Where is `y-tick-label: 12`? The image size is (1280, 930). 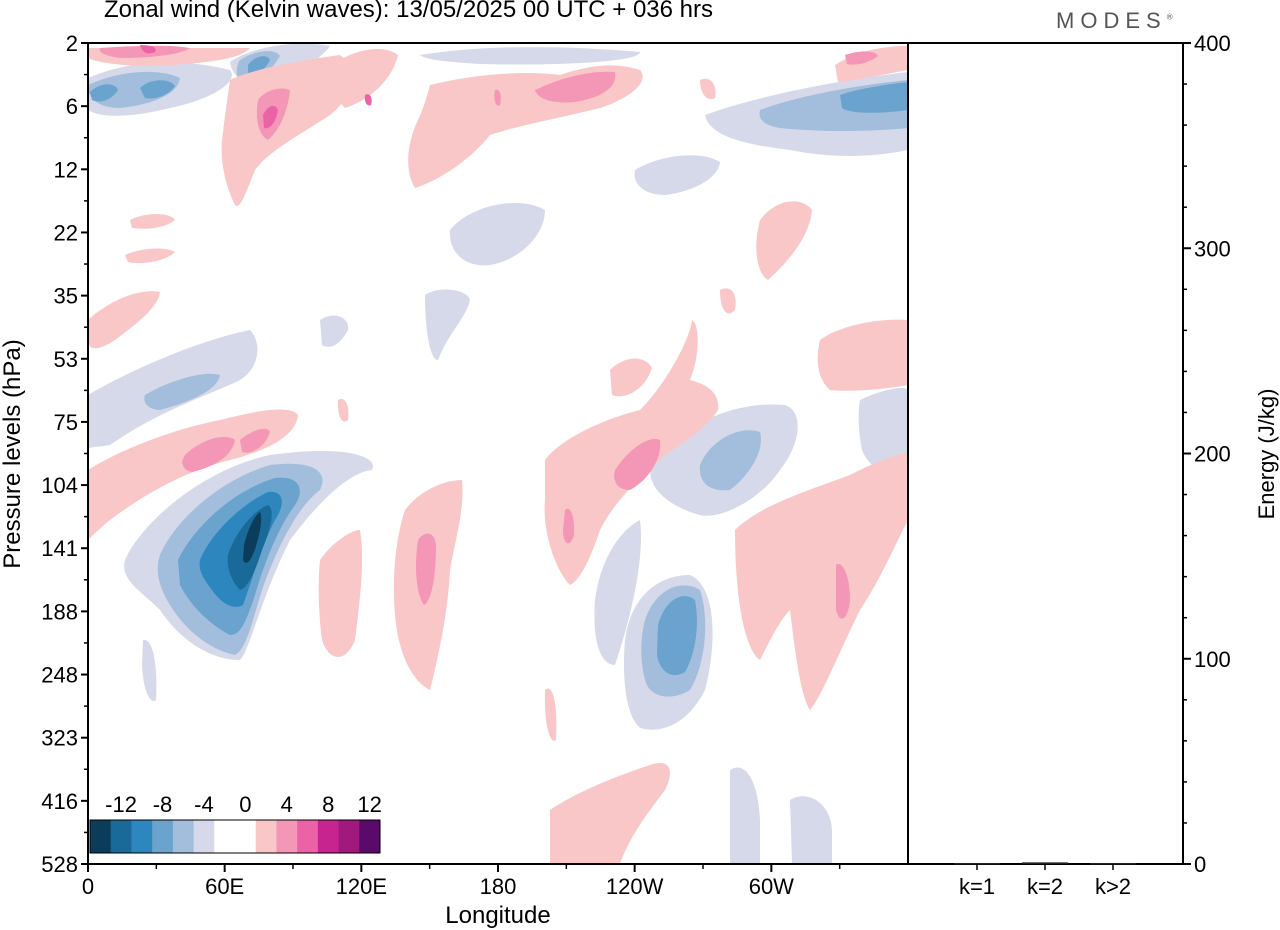 y-tick-label: 12 is located at coordinates (66, 169).